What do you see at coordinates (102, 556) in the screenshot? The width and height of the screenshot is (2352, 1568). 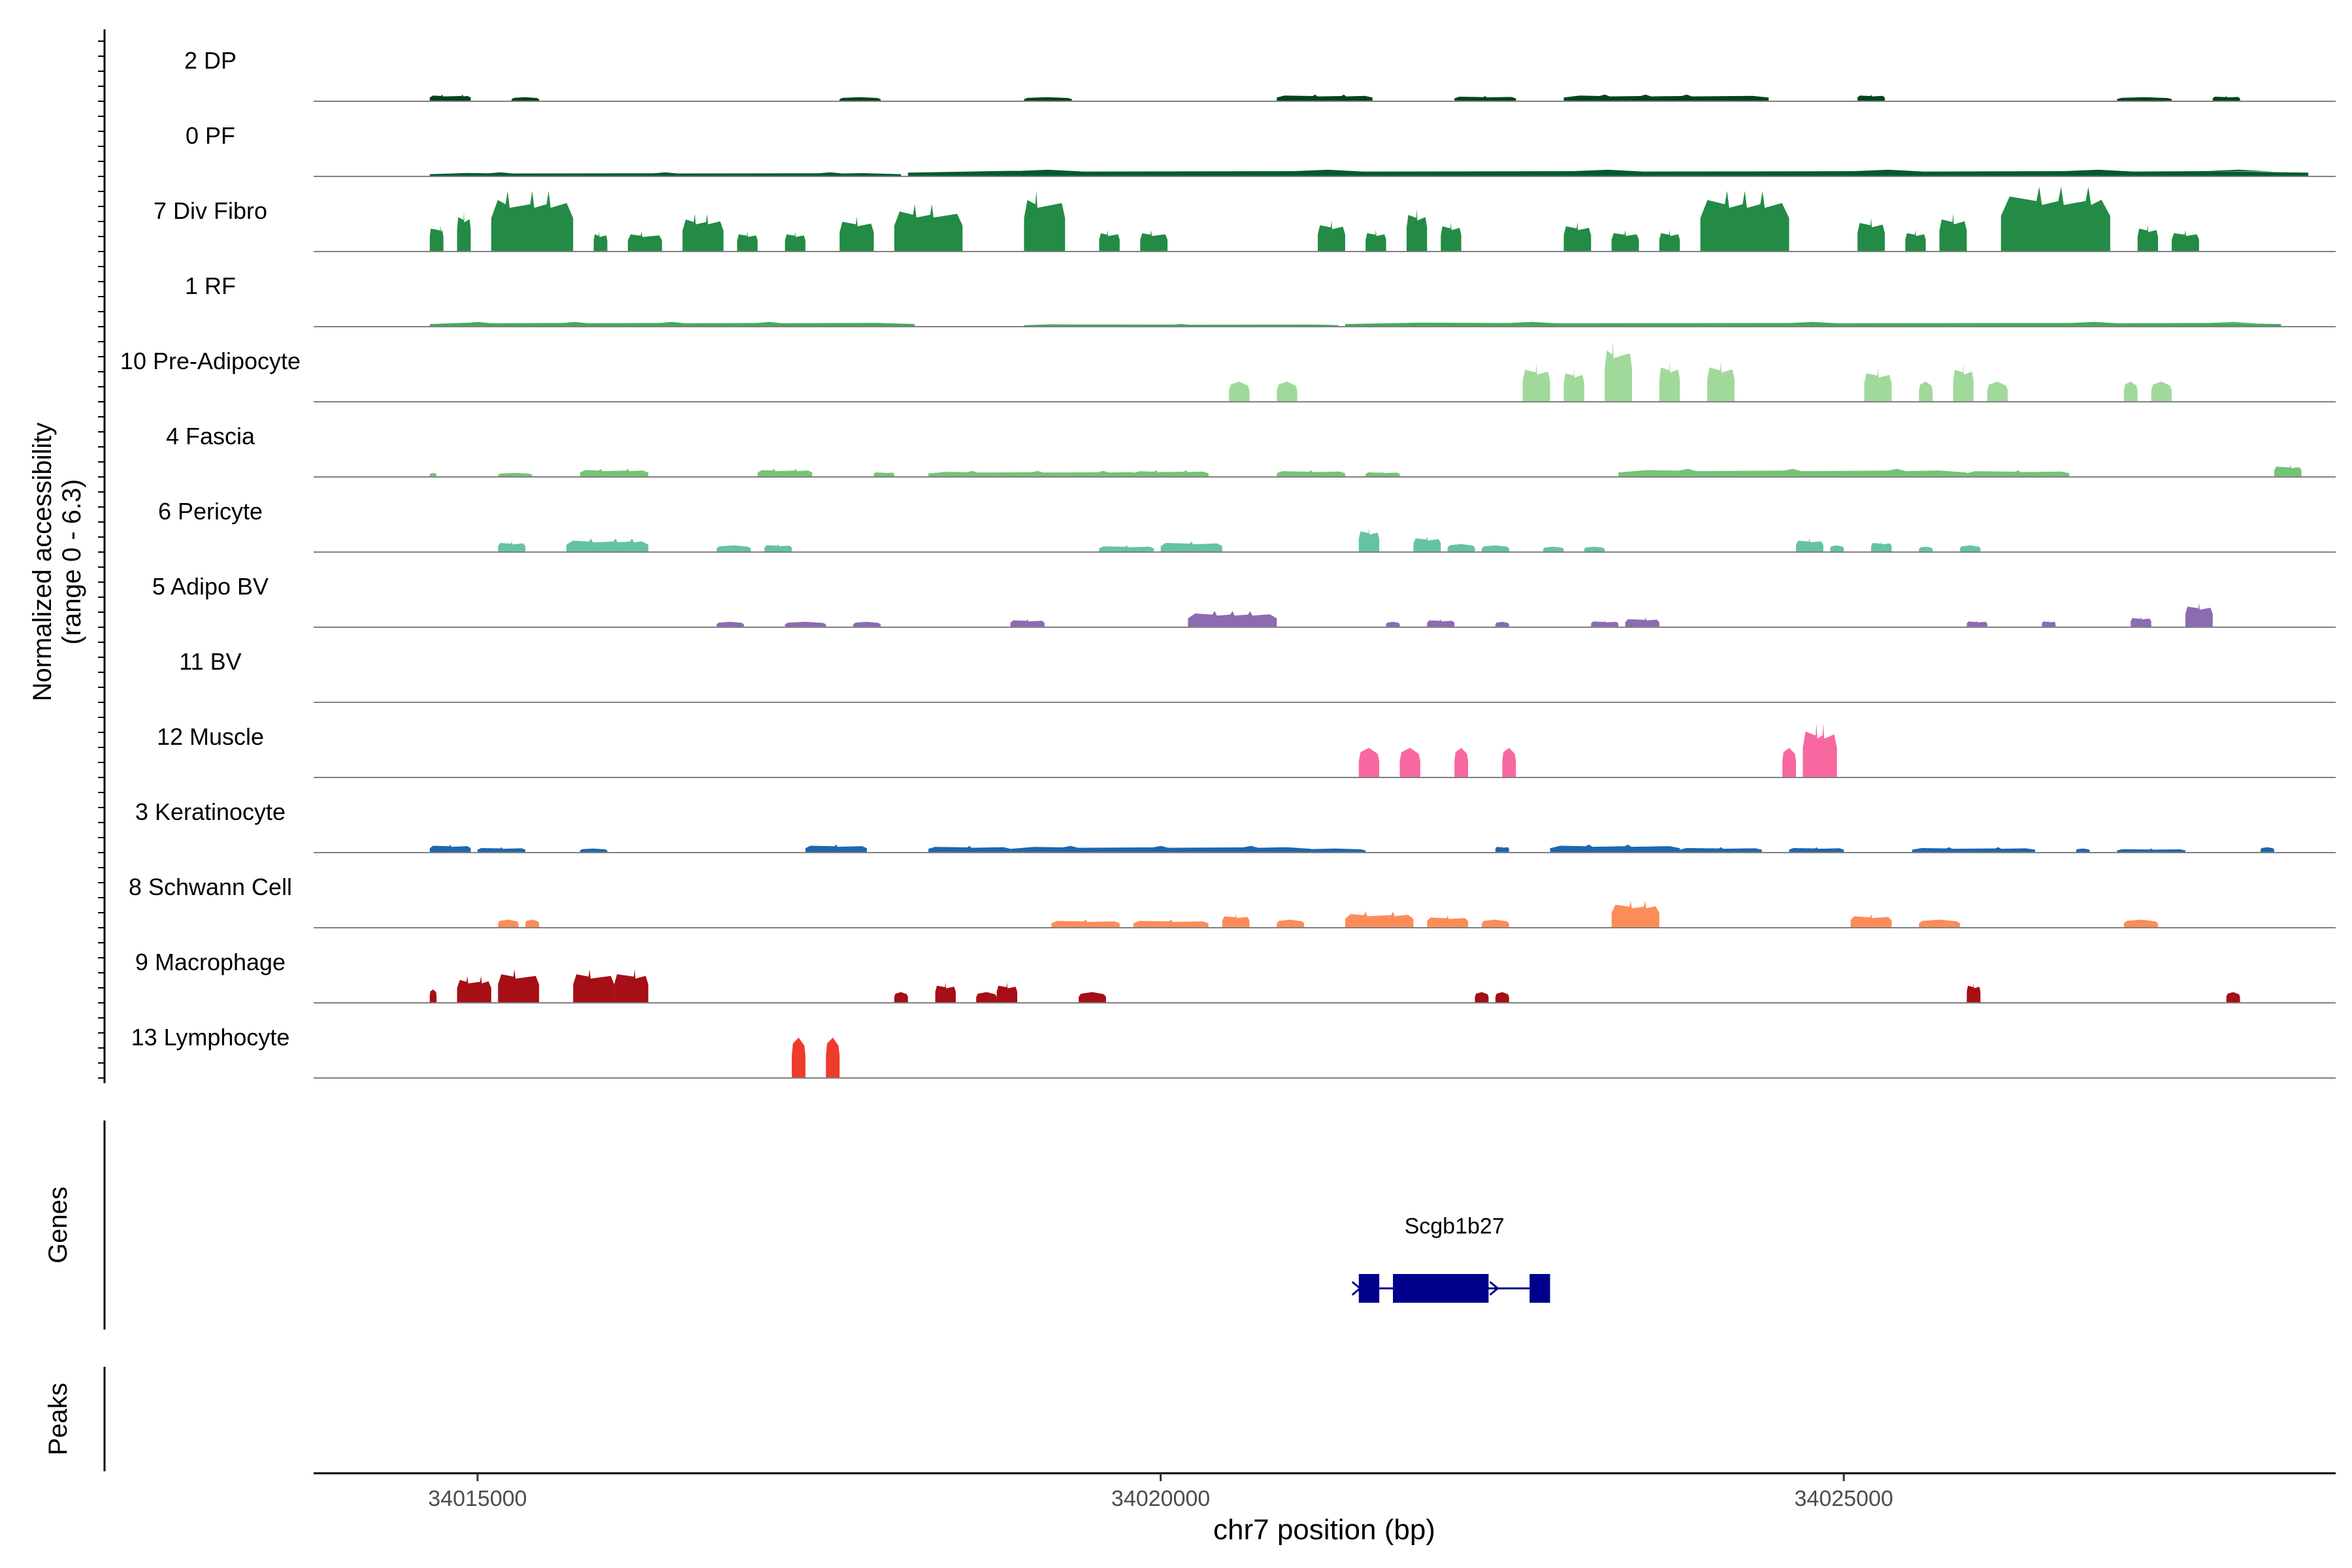 I see `track-y-axis` at bounding box center [102, 556].